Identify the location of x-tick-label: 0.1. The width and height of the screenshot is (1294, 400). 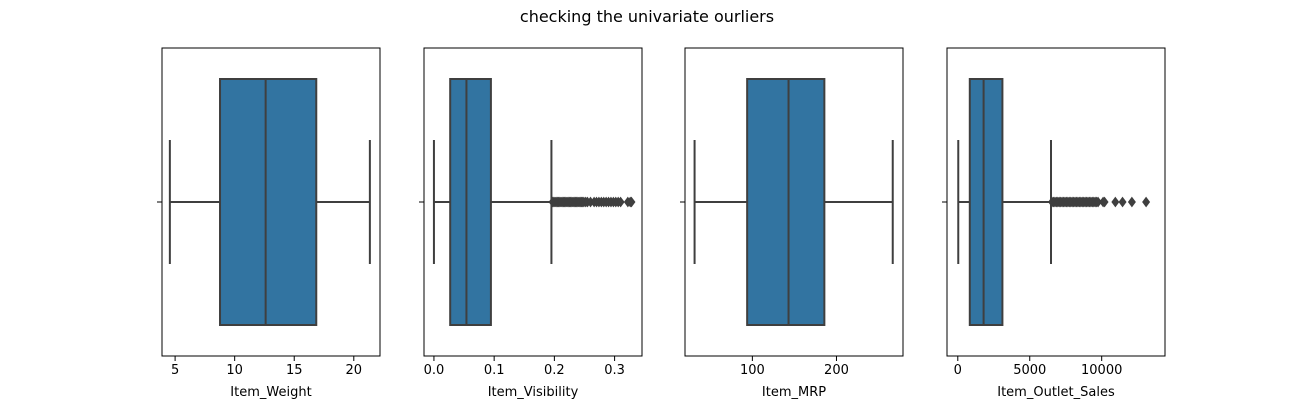
(494, 370).